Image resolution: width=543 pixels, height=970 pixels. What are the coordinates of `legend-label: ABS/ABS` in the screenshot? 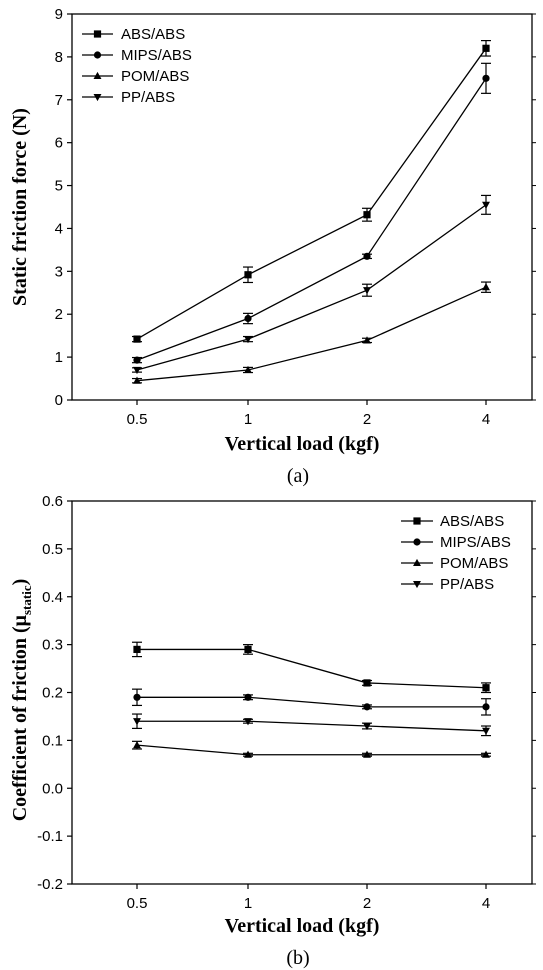 It's located at (153, 34).